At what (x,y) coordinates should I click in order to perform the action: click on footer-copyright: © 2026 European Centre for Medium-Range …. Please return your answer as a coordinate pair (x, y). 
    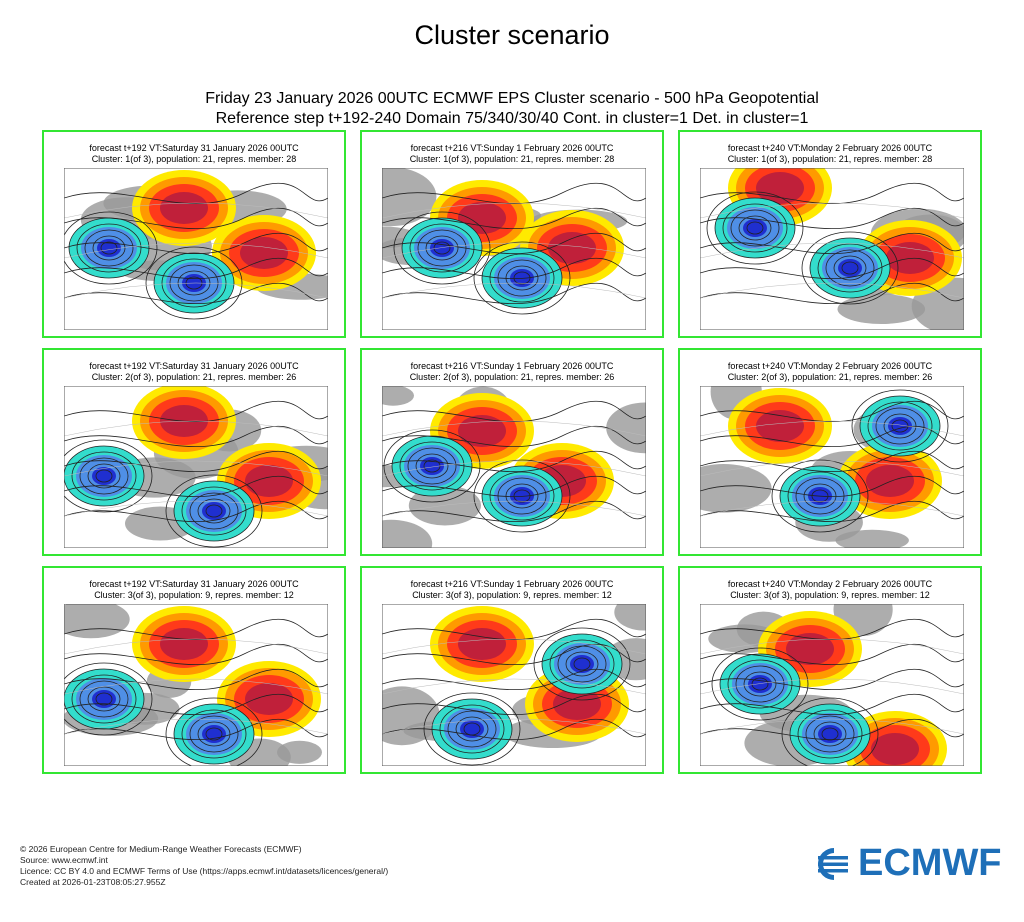
    Looking at the image, I should click on (161, 849).